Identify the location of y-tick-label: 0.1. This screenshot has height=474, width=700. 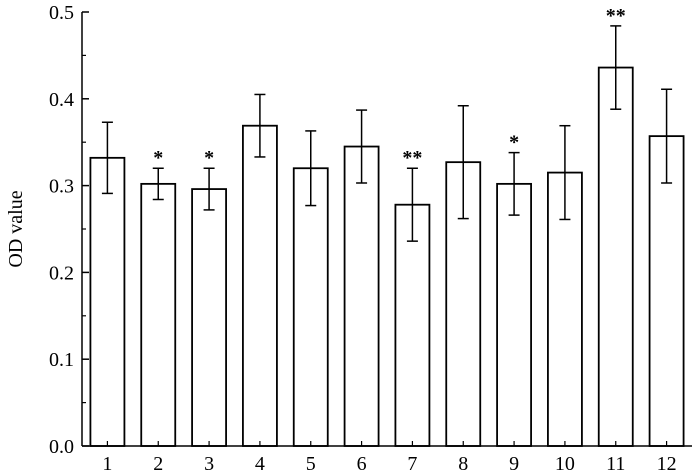
(61, 360).